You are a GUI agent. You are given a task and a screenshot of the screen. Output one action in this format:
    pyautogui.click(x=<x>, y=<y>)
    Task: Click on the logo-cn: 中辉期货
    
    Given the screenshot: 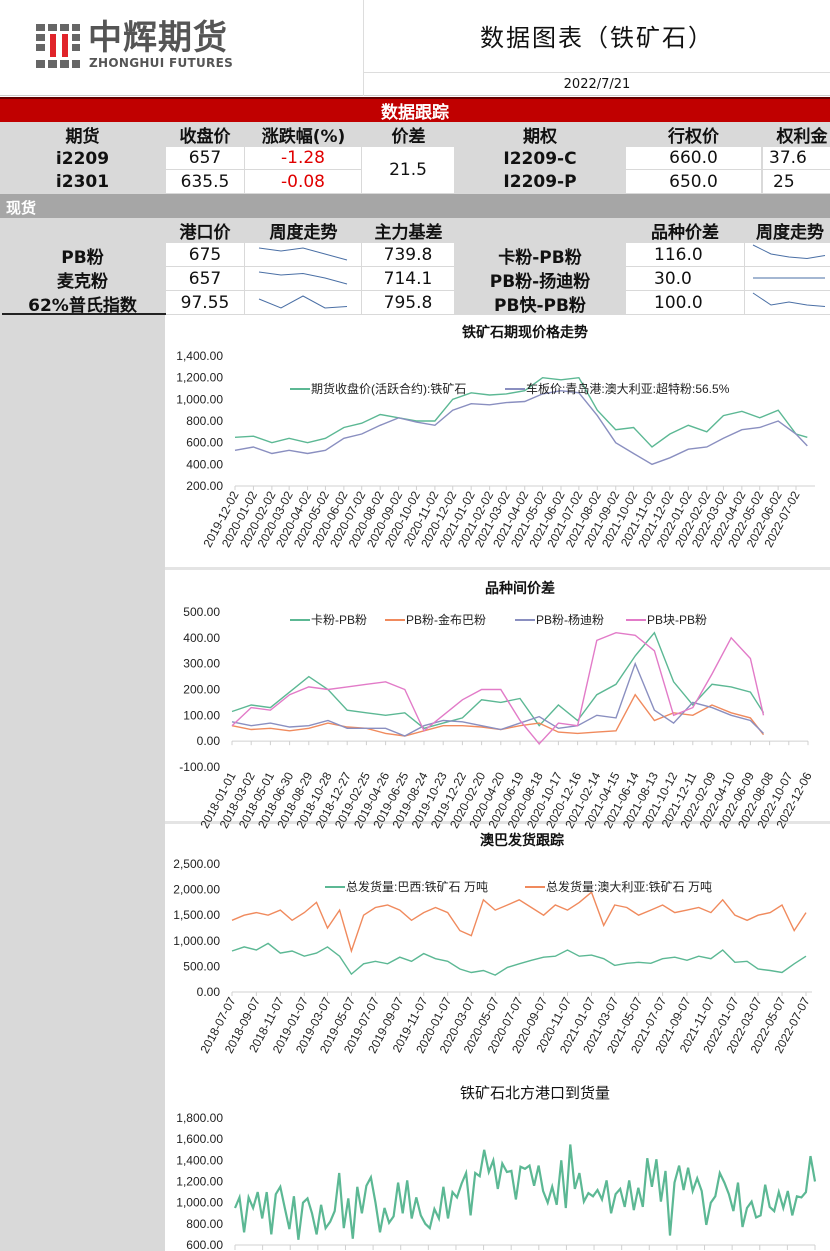 What is the action you would take?
    pyautogui.click(x=158, y=38)
    